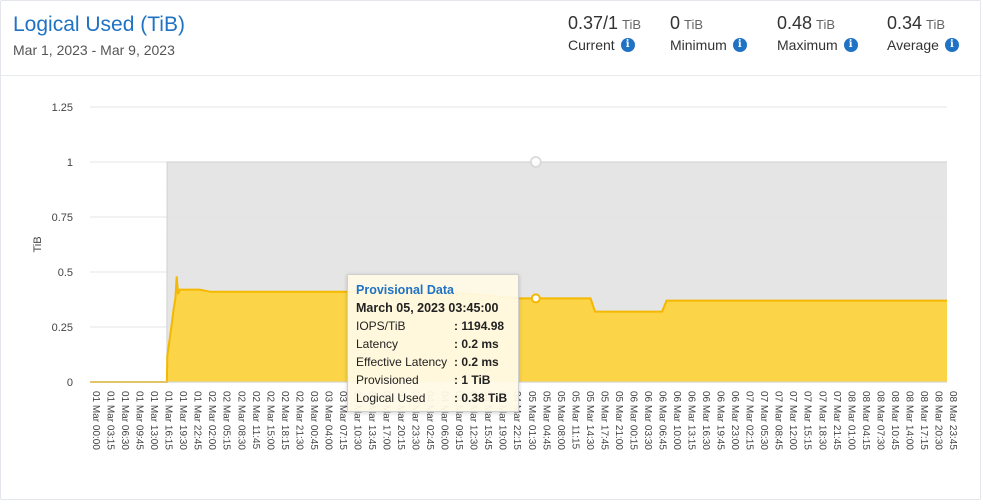  What do you see at coordinates (502, 420) in the screenshot?
I see `x-tick-label: 04 Mar 19:00` at bounding box center [502, 420].